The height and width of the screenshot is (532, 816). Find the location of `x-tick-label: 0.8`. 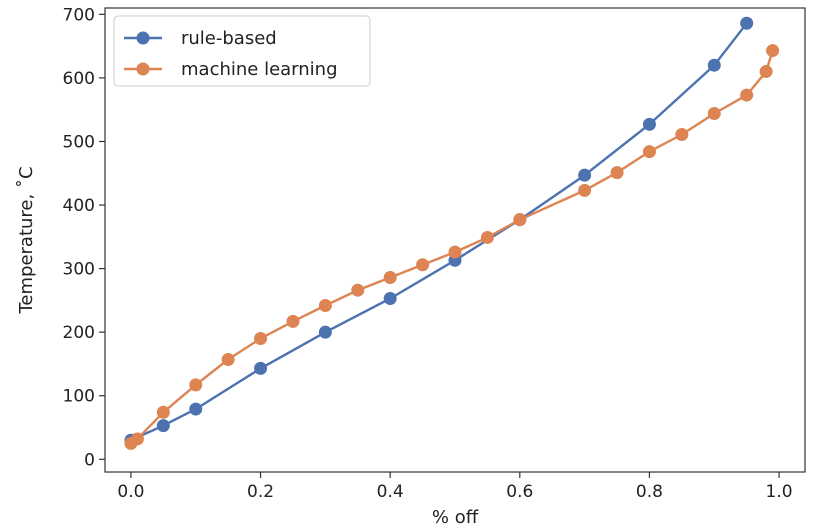

x-tick-label: 0.8 is located at coordinates (649, 492).